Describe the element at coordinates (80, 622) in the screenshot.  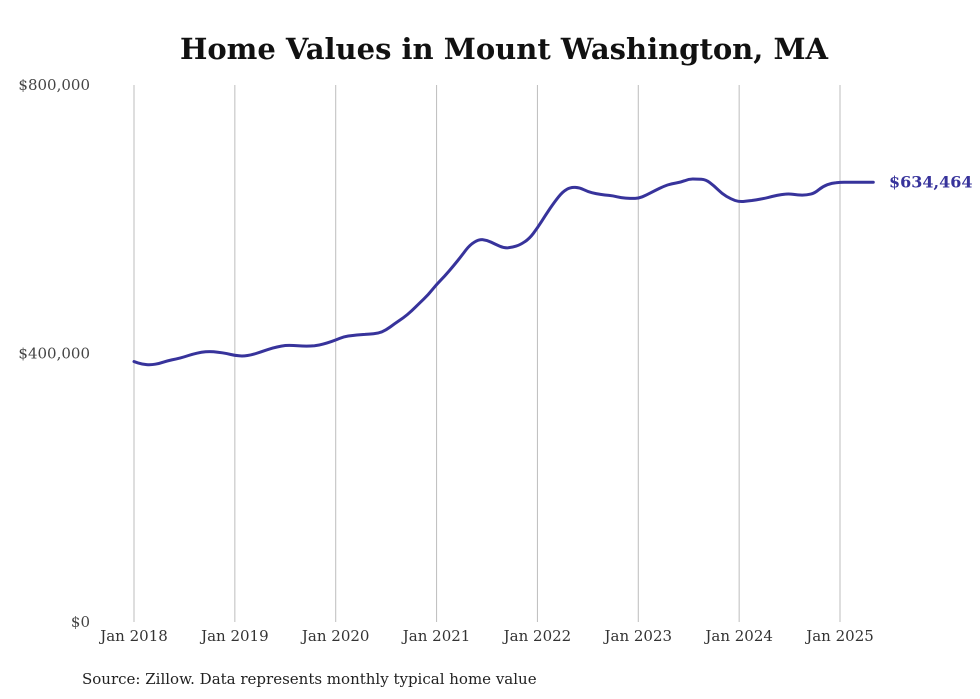
I see `y-tick-label: $0` at that location.